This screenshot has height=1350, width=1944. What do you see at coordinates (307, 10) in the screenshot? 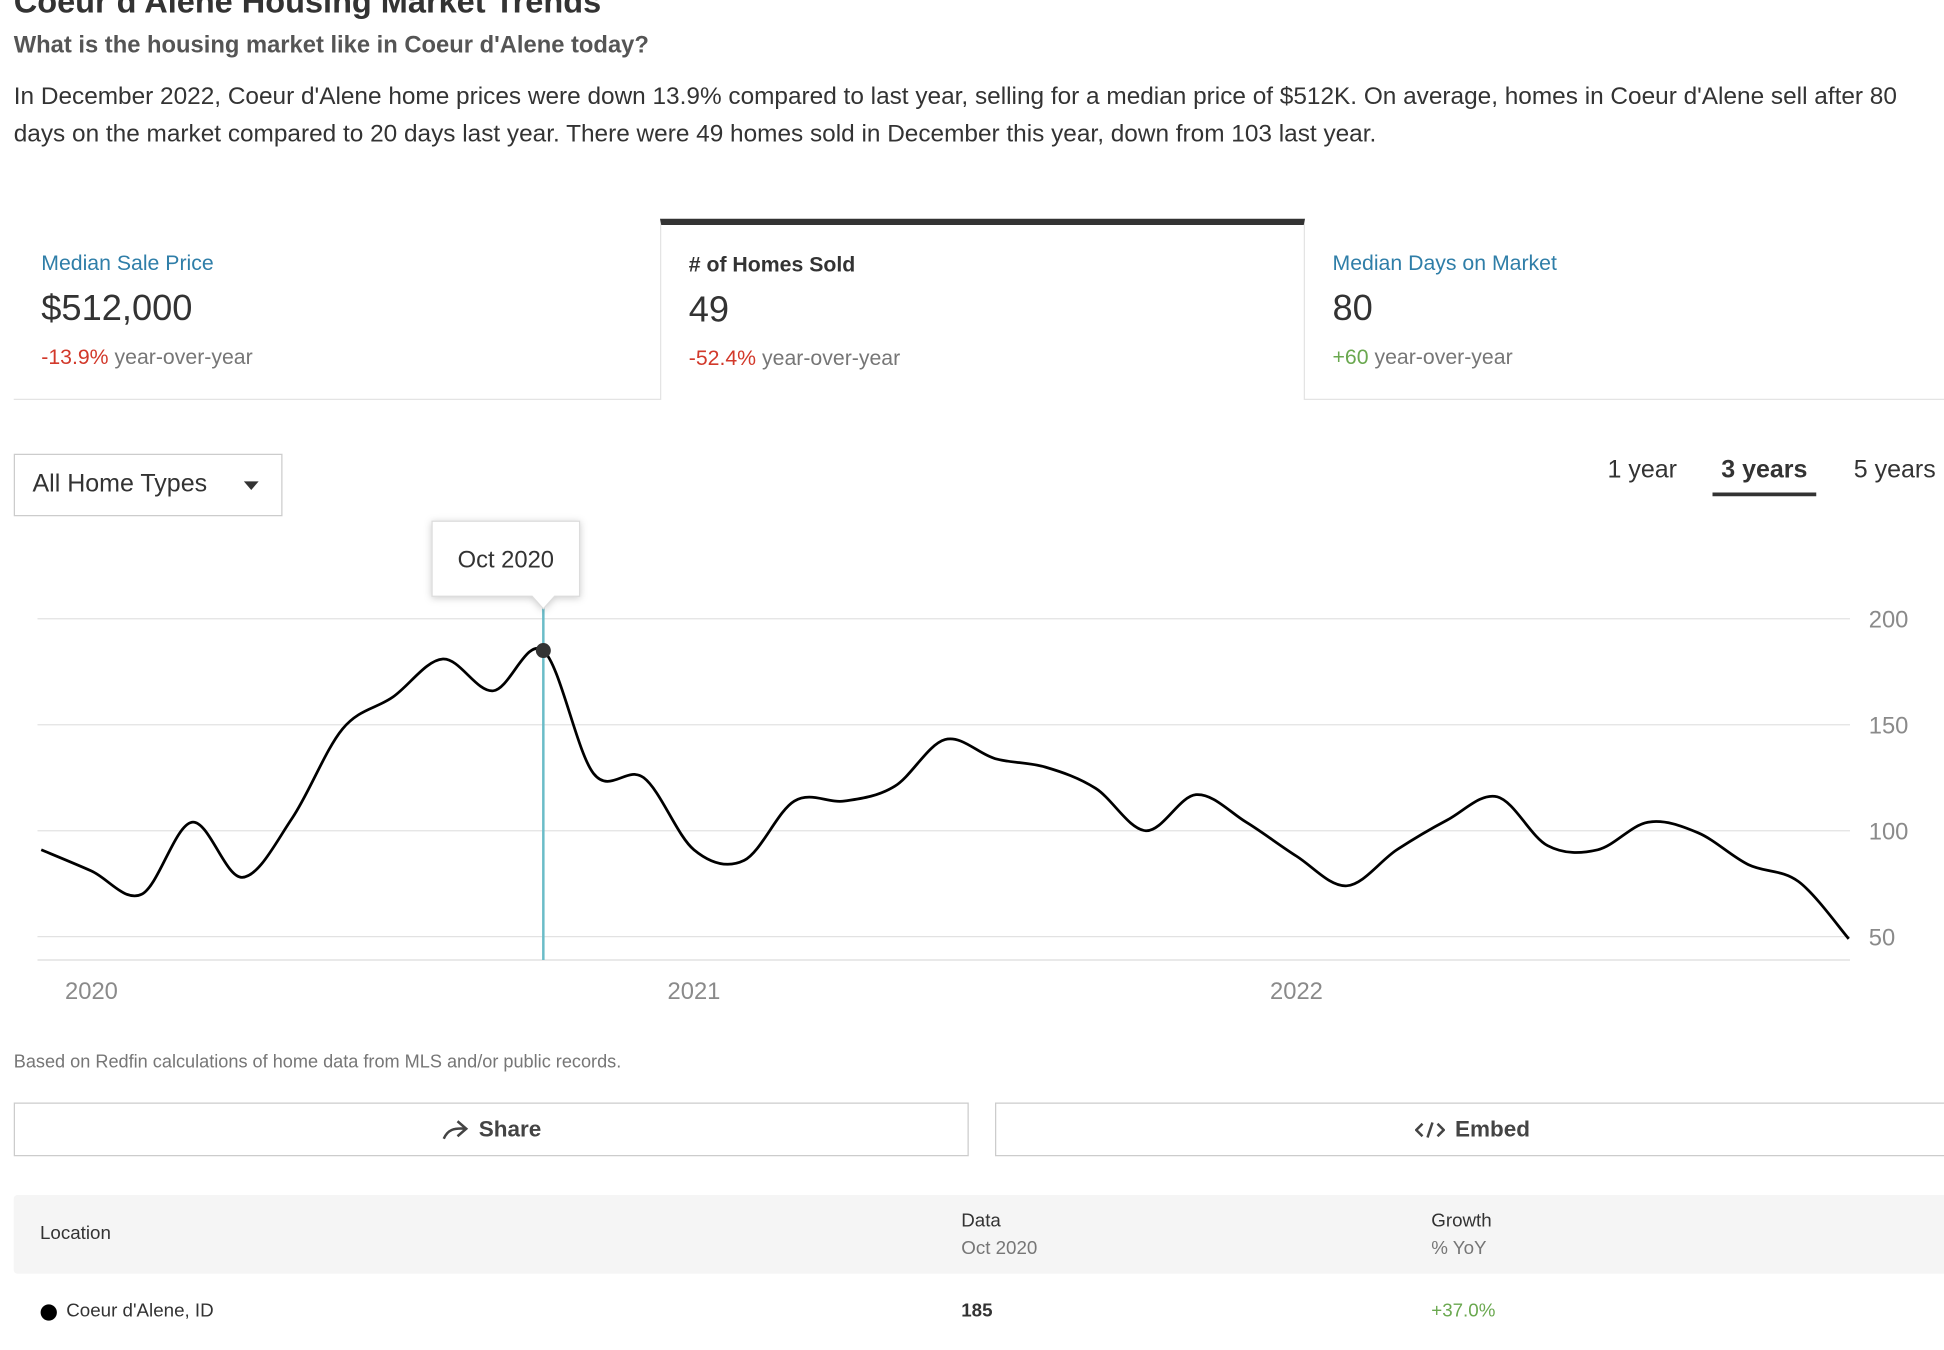
I see `heading: Coeur d'Alene Housing Market Trends` at bounding box center [307, 10].